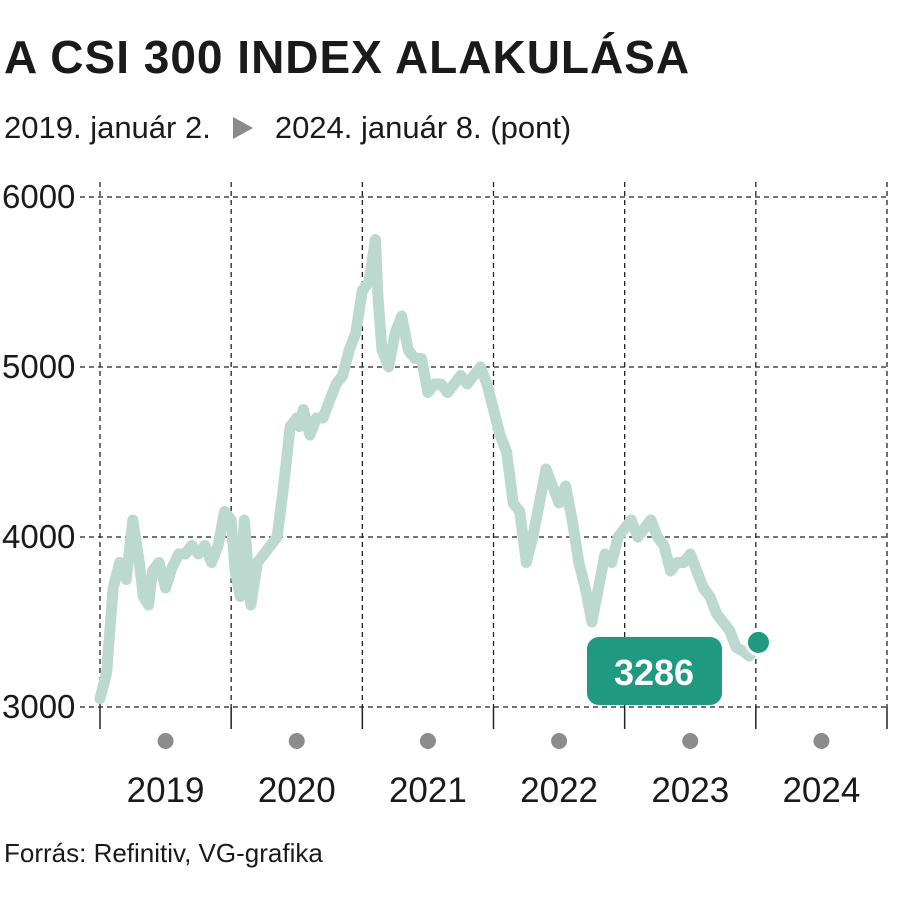 Image resolution: width=900 pixels, height=900 pixels. I want to click on play-triangle-icon, so click(242, 128).